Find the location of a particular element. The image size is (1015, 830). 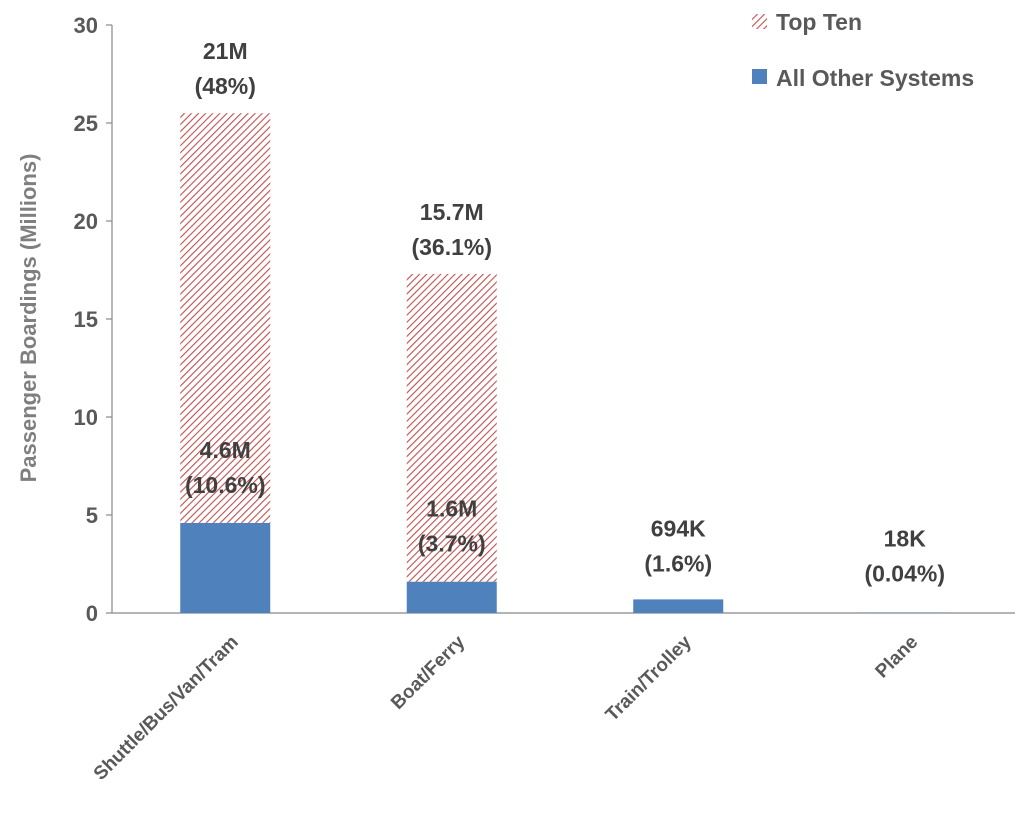

legend-label-top-ten: Top Ten is located at coordinates (819, 22).